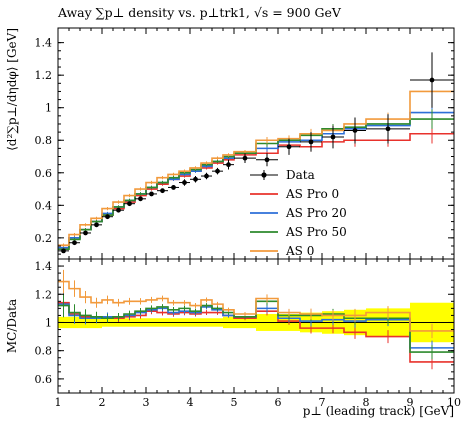  What do you see at coordinates (316, 213) in the screenshot?
I see `legend-label: AS Pro 20` at bounding box center [316, 213].